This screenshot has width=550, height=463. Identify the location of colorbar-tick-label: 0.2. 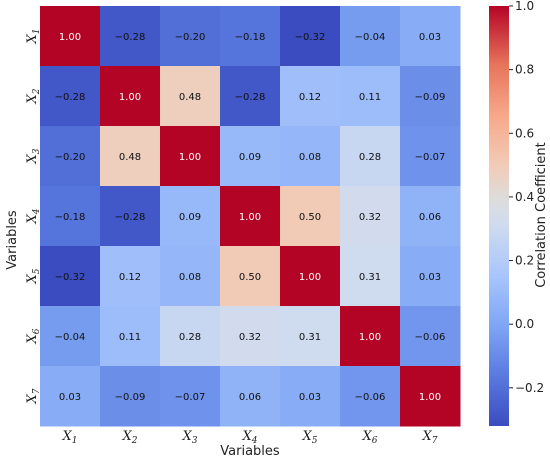
(524, 261).